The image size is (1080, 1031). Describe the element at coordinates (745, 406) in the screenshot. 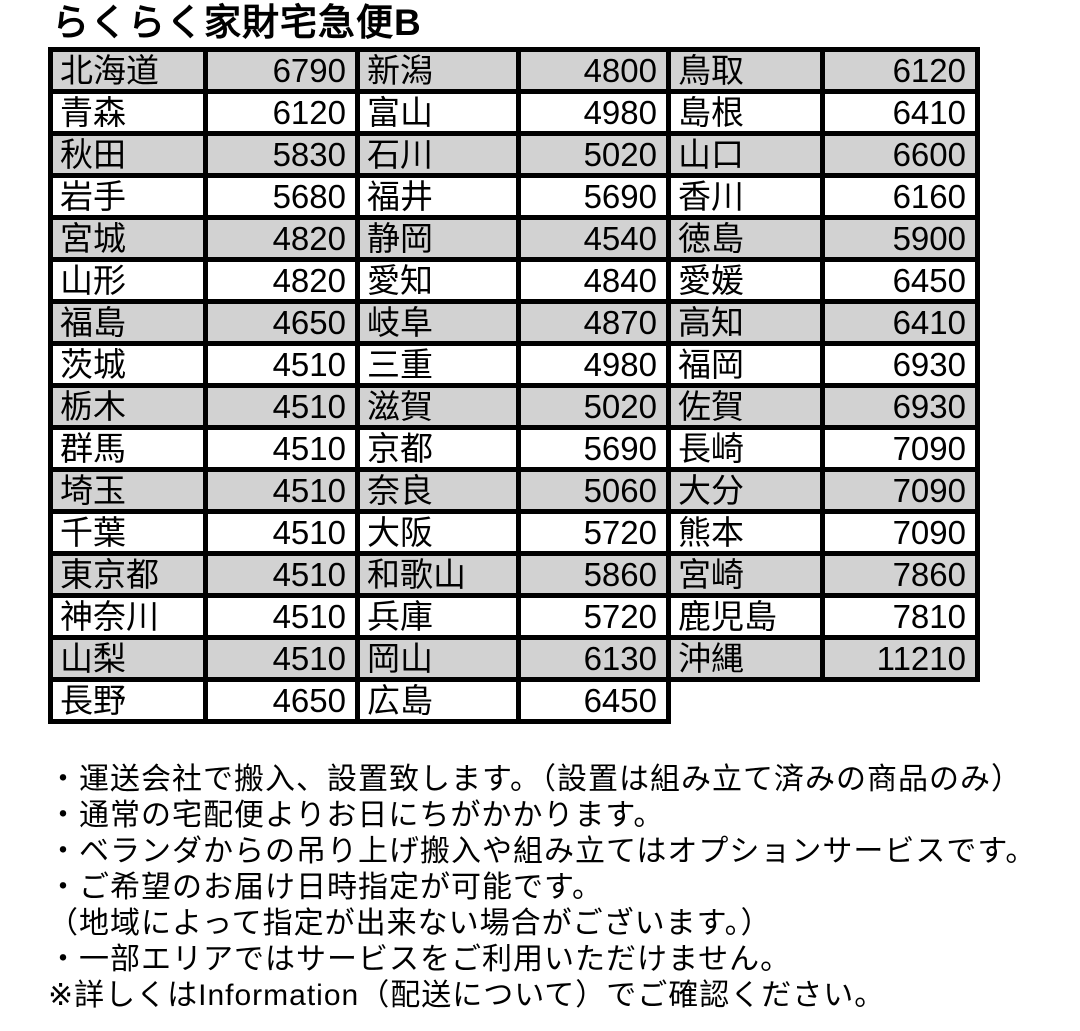

I see `prefecture-cell: 佐賀` at that location.